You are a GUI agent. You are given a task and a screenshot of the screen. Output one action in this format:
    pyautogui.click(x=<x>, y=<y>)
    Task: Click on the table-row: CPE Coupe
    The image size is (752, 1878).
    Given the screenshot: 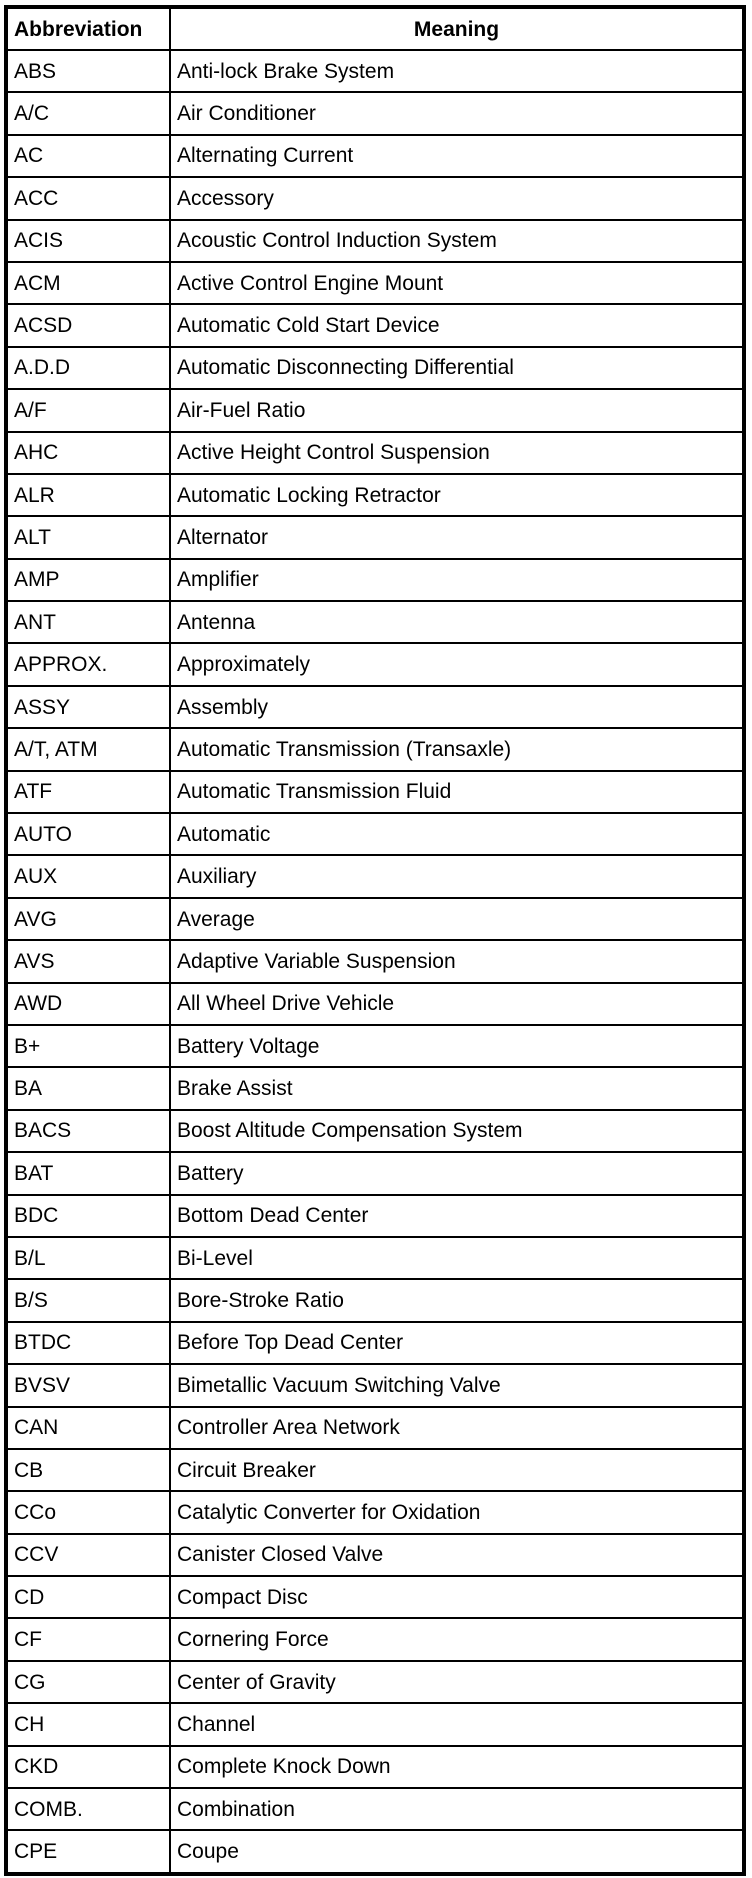 What is the action you would take?
    pyautogui.click(x=375, y=1852)
    